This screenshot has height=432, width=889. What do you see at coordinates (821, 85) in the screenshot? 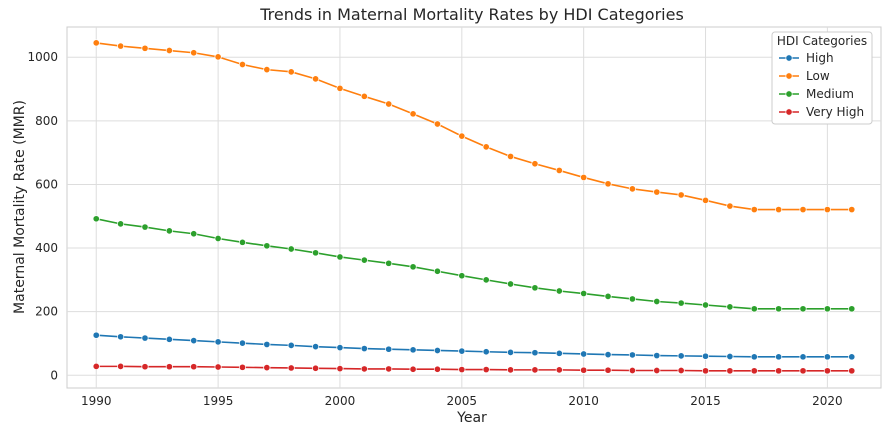
I see `legend-items: High Low Medium Very High` at bounding box center [821, 85].